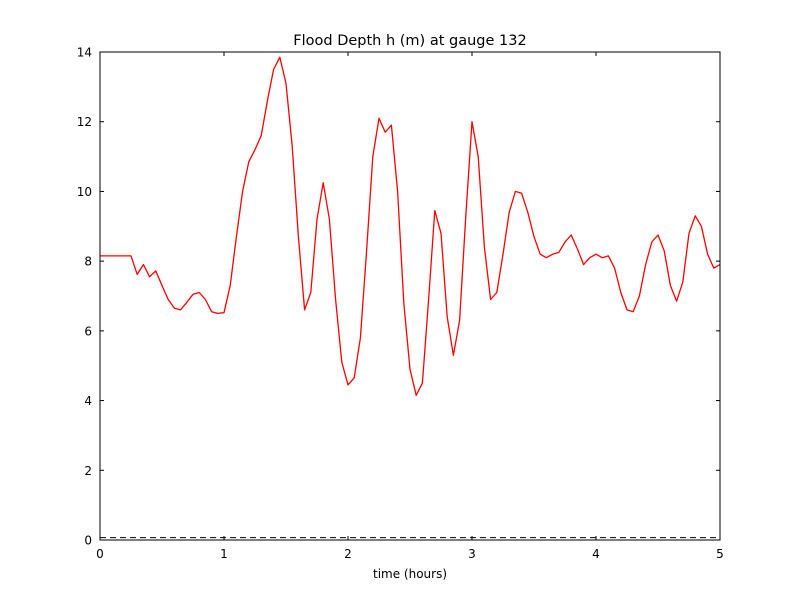 The height and width of the screenshot is (600, 800). What do you see at coordinates (348, 554) in the screenshot?
I see `x-tick-label: 2` at bounding box center [348, 554].